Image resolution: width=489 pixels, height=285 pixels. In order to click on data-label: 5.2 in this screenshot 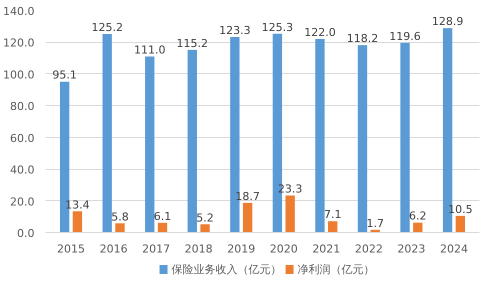, I will do `click(205, 217)`.